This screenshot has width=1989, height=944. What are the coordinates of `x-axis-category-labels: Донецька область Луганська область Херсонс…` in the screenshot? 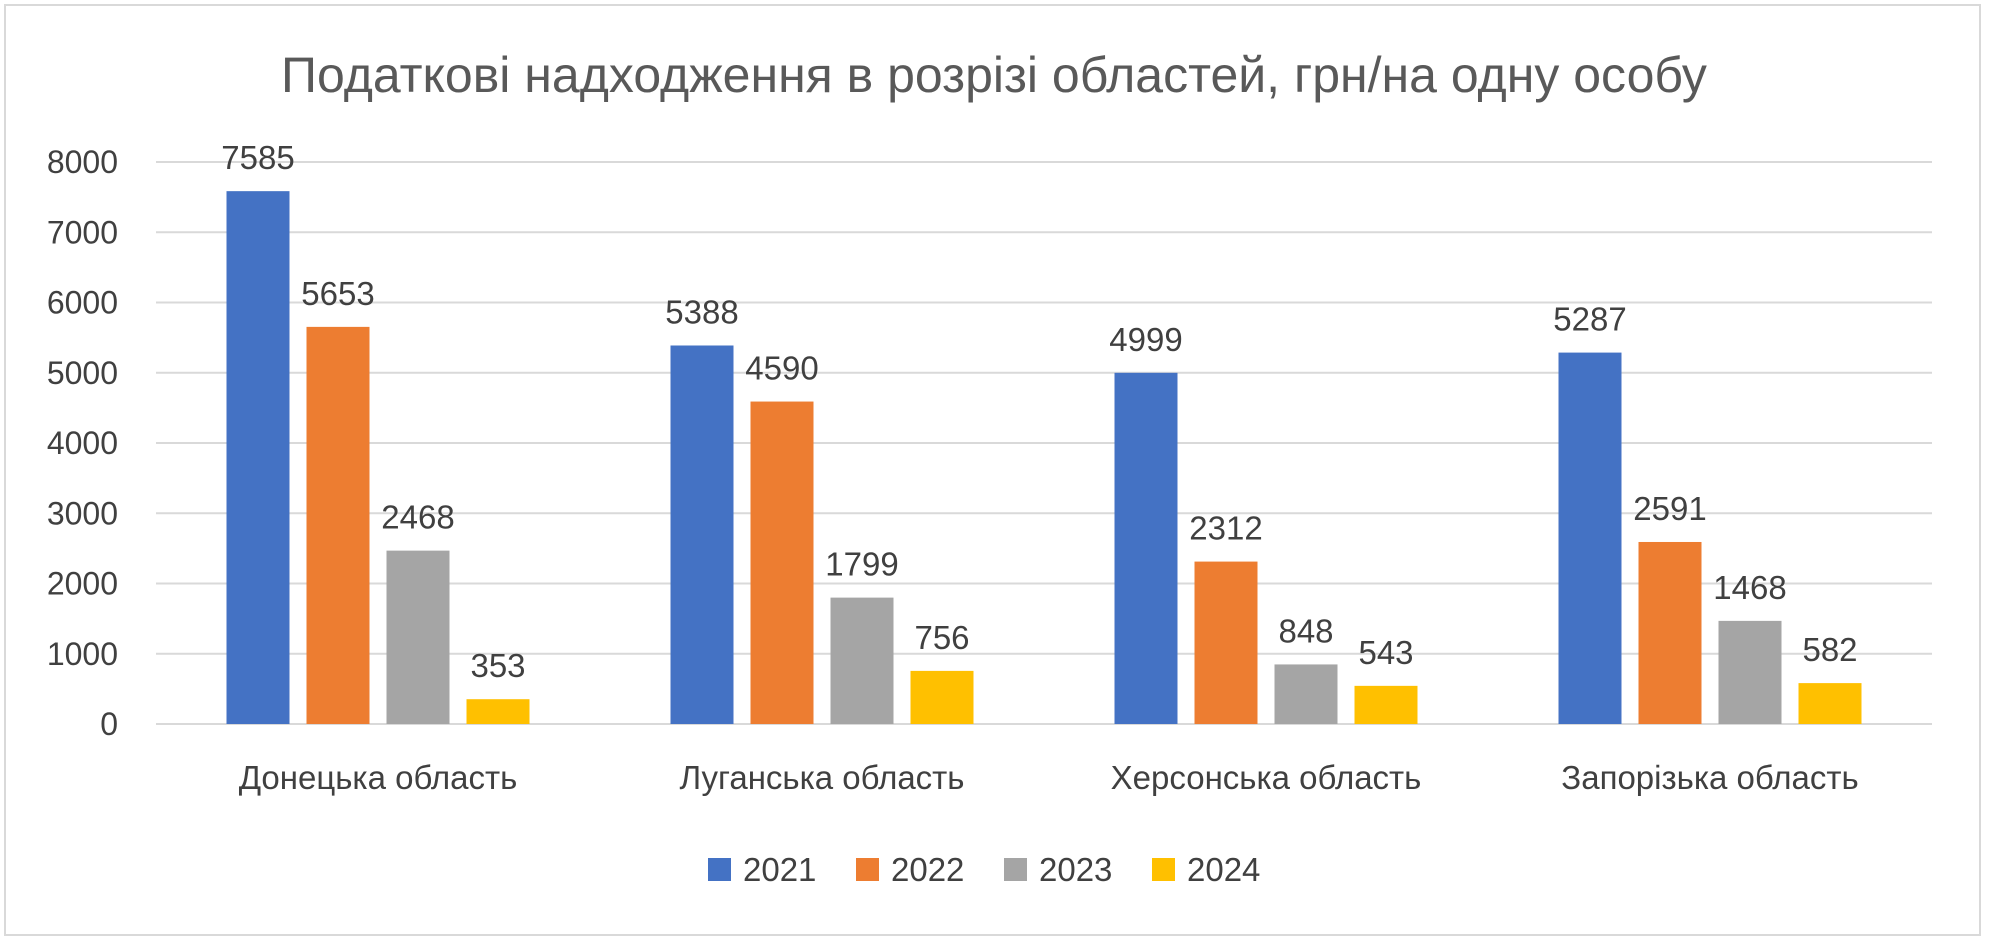 It's located at (1049, 777).